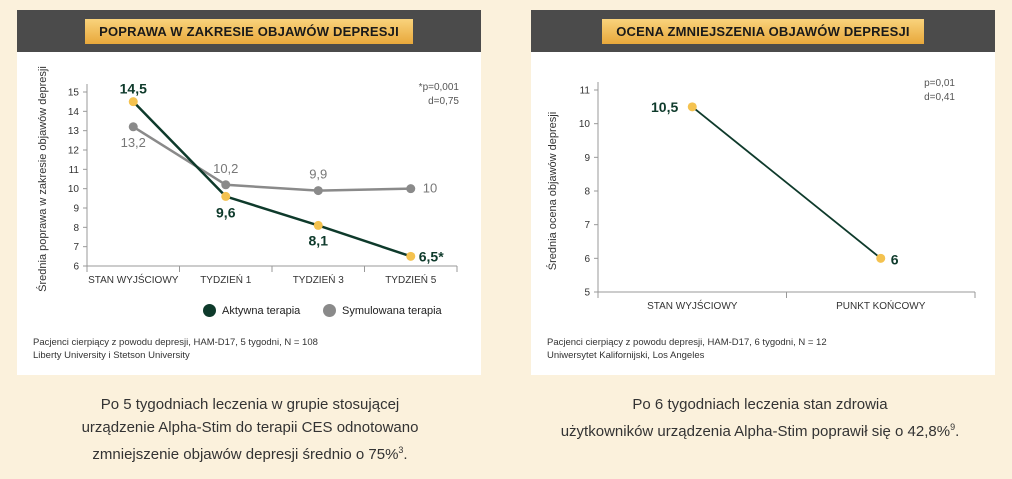 The height and width of the screenshot is (479, 1012). I want to click on caption-right-line1: Po 6 tygodniach leczenia stan zdrowia, so click(760, 404).